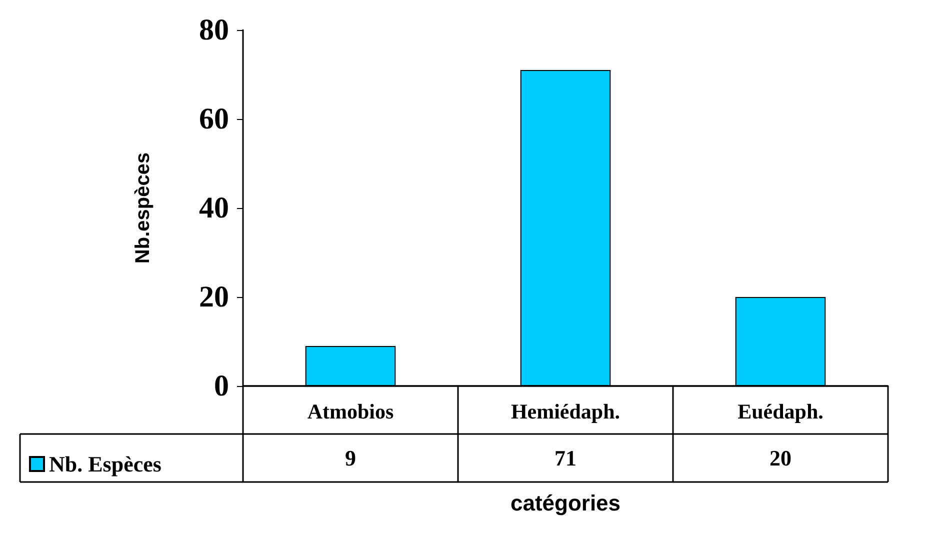 This screenshot has width=942, height=533. I want to click on legend-label: Nb. Espèces, so click(105, 464).